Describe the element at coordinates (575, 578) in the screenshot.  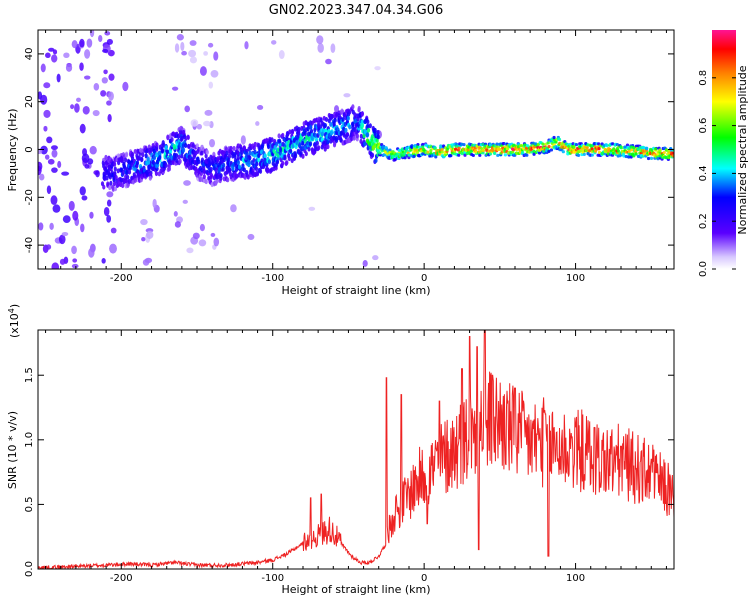
I see `snr-xtick-label: 100` at that location.